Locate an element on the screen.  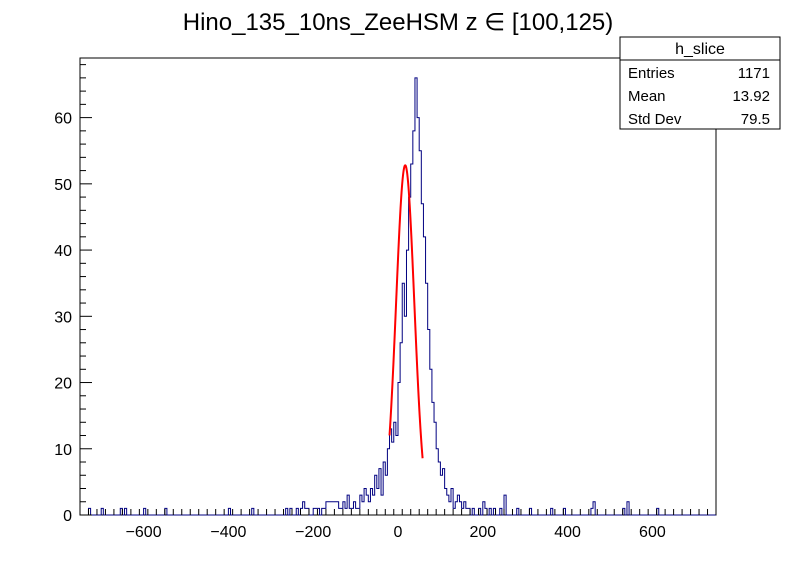
stats-box-frame is located at coordinates (700, 83).